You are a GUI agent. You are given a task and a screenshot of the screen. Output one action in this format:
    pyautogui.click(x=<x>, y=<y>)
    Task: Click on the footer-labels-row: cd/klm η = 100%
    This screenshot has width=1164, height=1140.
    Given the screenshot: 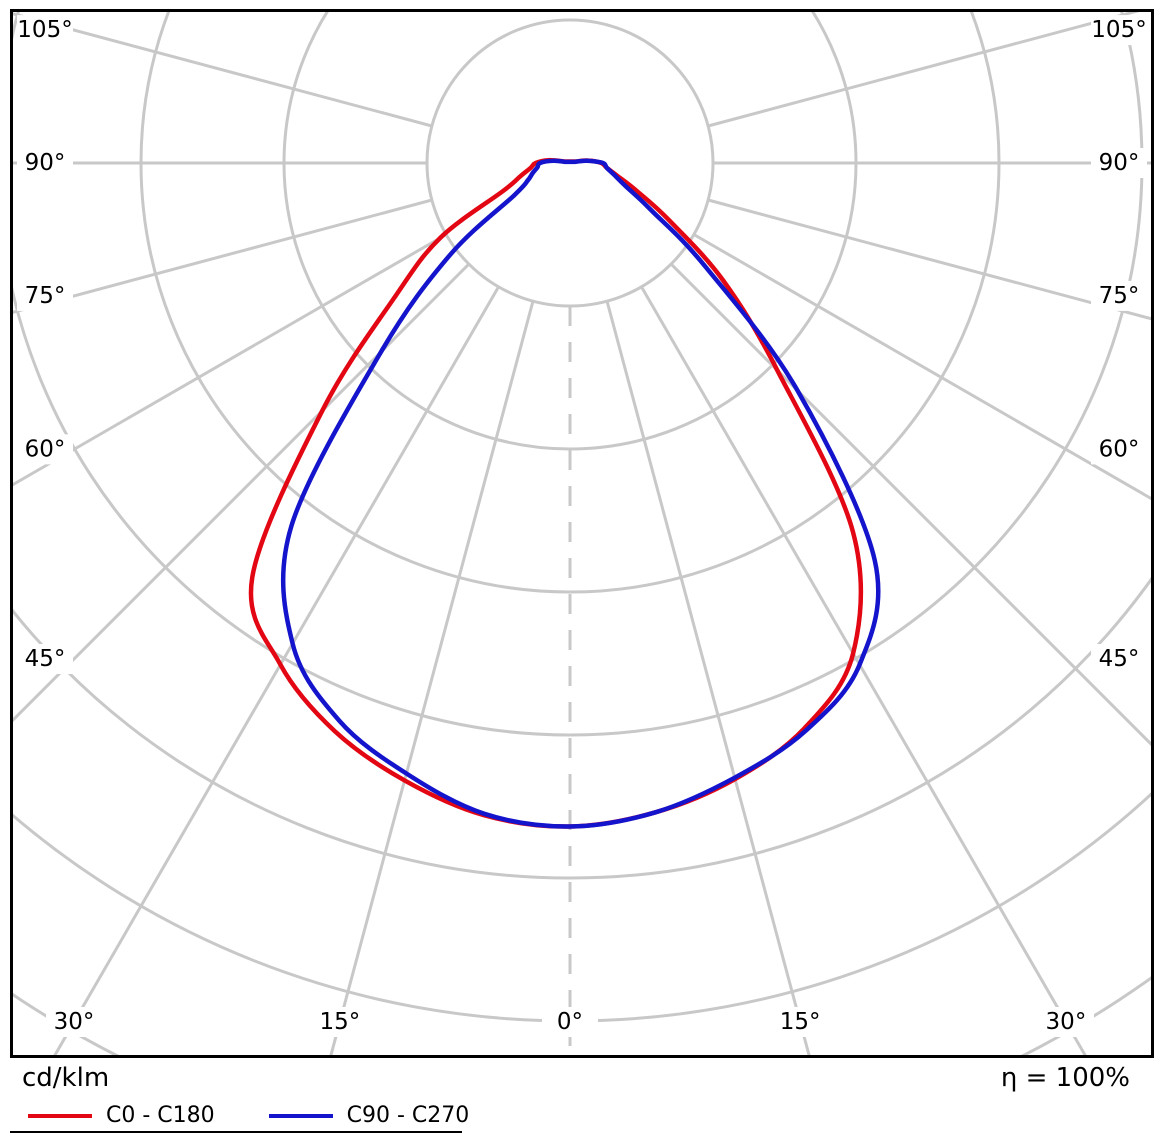 What is the action you would take?
    pyautogui.click(x=582, y=1075)
    